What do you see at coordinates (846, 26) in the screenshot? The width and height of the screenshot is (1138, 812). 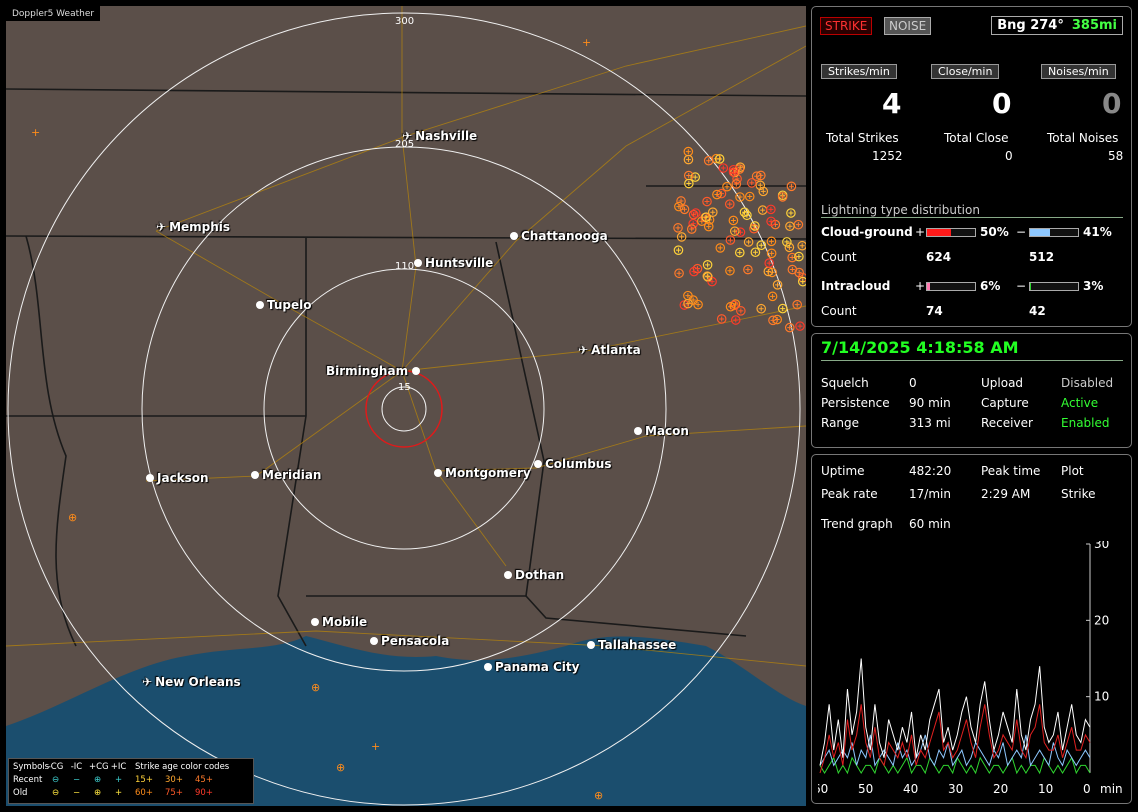 I see `strike-button: STRIKE` at bounding box center [846, 26].